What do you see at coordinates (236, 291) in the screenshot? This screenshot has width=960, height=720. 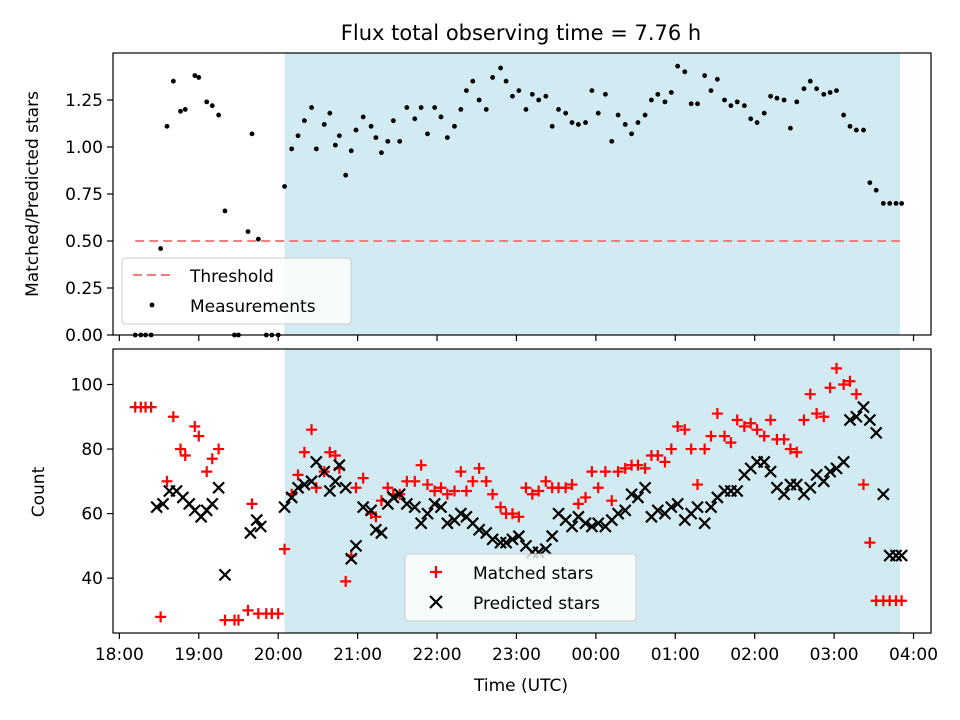 I see `top-legend: Threshold Measurements` at bounding box center [236, 291].